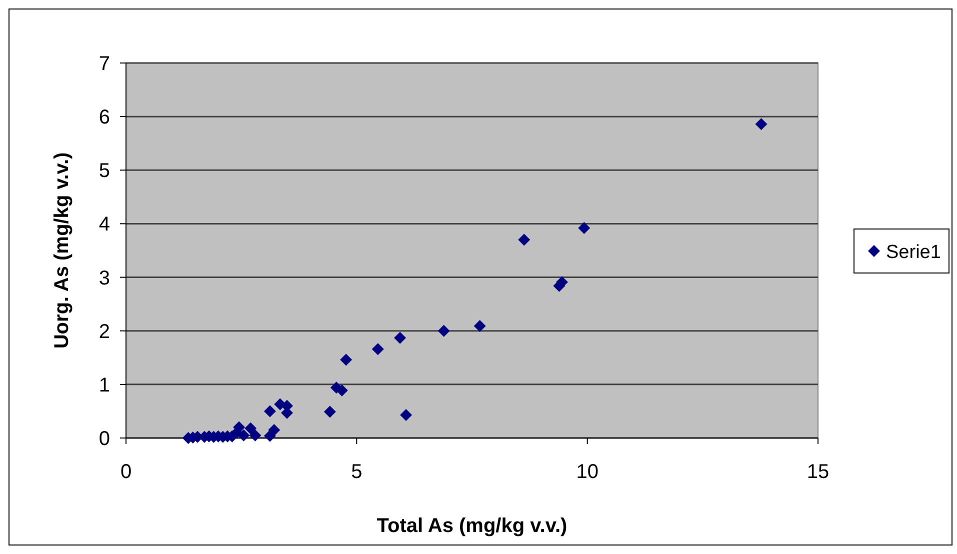 The width and height of the screenshot is (957, 554). I want to click on y-tick-label: 1, so click(104, 385).